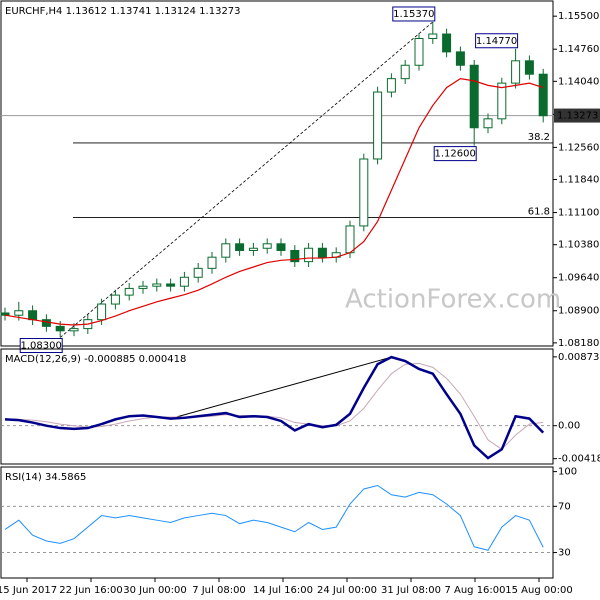 The width and height of the screenshot is (600, 600). What do you see at coordinates (569, 426) in the screenshot?
I see `y-tick-label: 0.00` at bounding box center [569, 426].